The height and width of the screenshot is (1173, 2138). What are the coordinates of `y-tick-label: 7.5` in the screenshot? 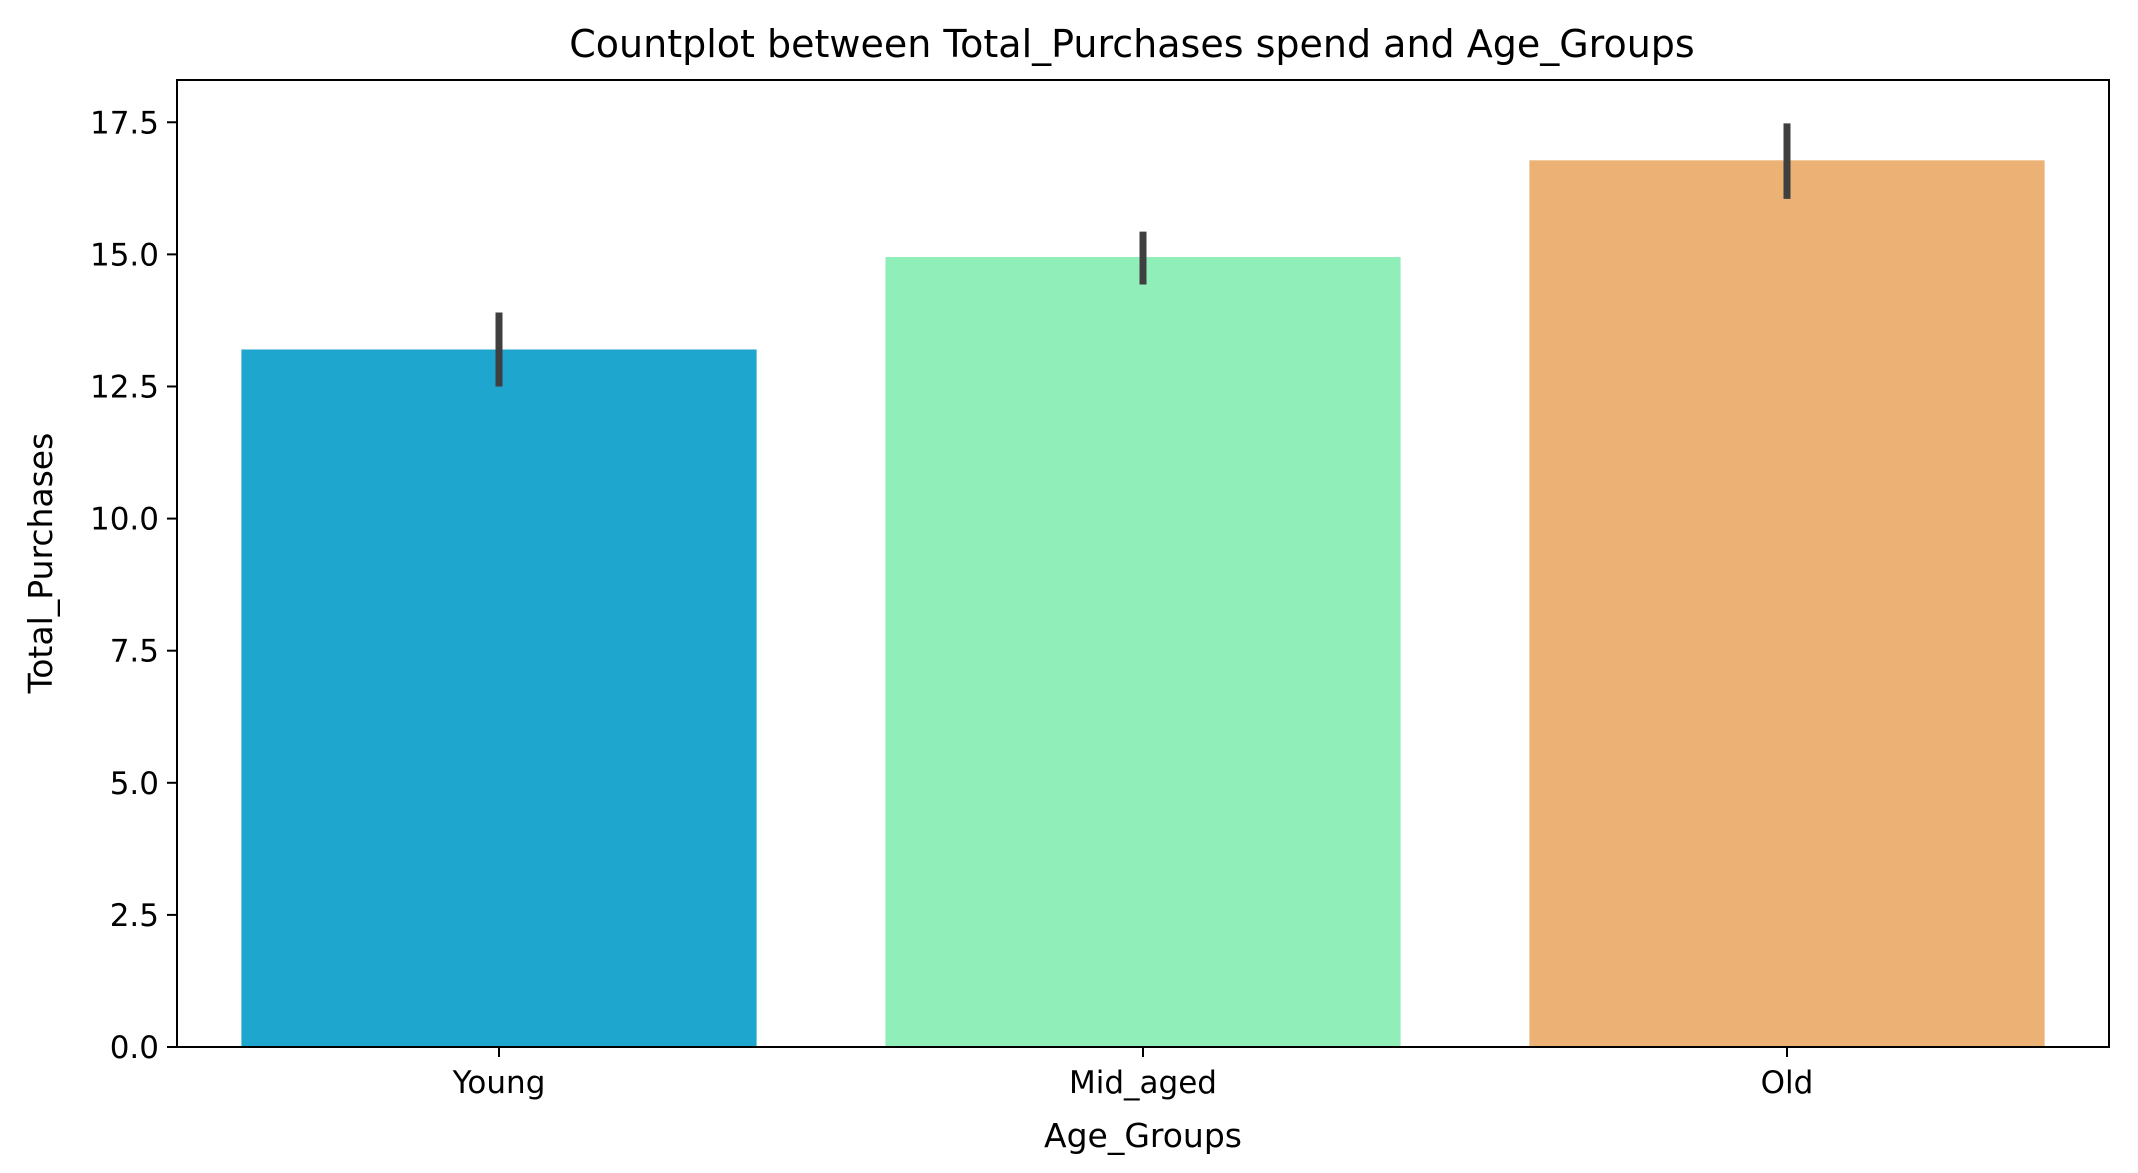 It's located at (134, 652).